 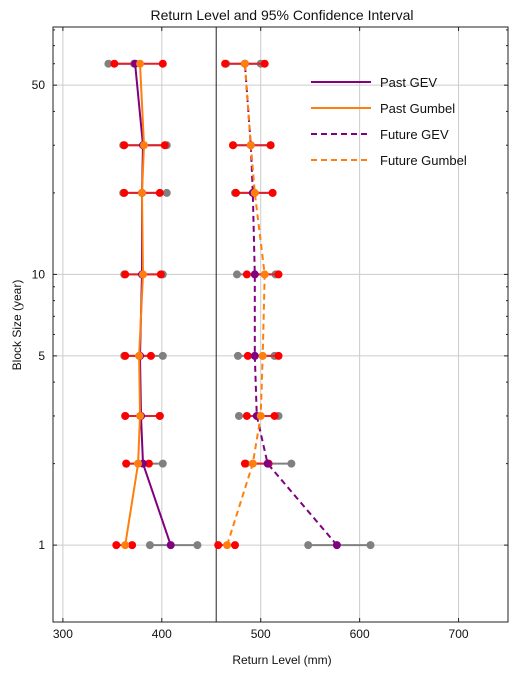 I want to click on y-axis-label: Block Size (year), so click(x=17, y=325).